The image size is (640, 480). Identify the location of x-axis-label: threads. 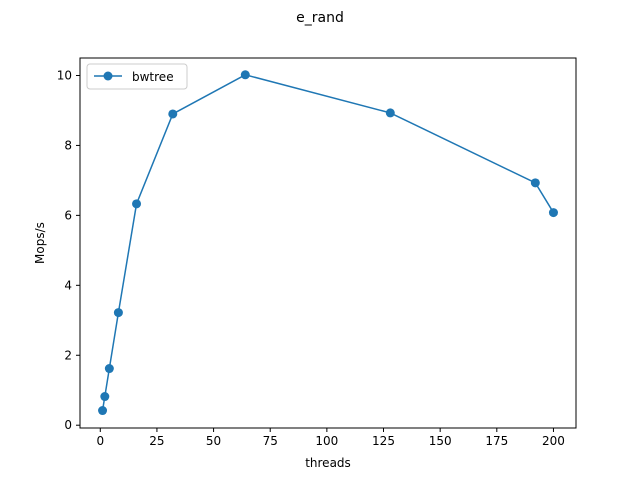
(328, 463).